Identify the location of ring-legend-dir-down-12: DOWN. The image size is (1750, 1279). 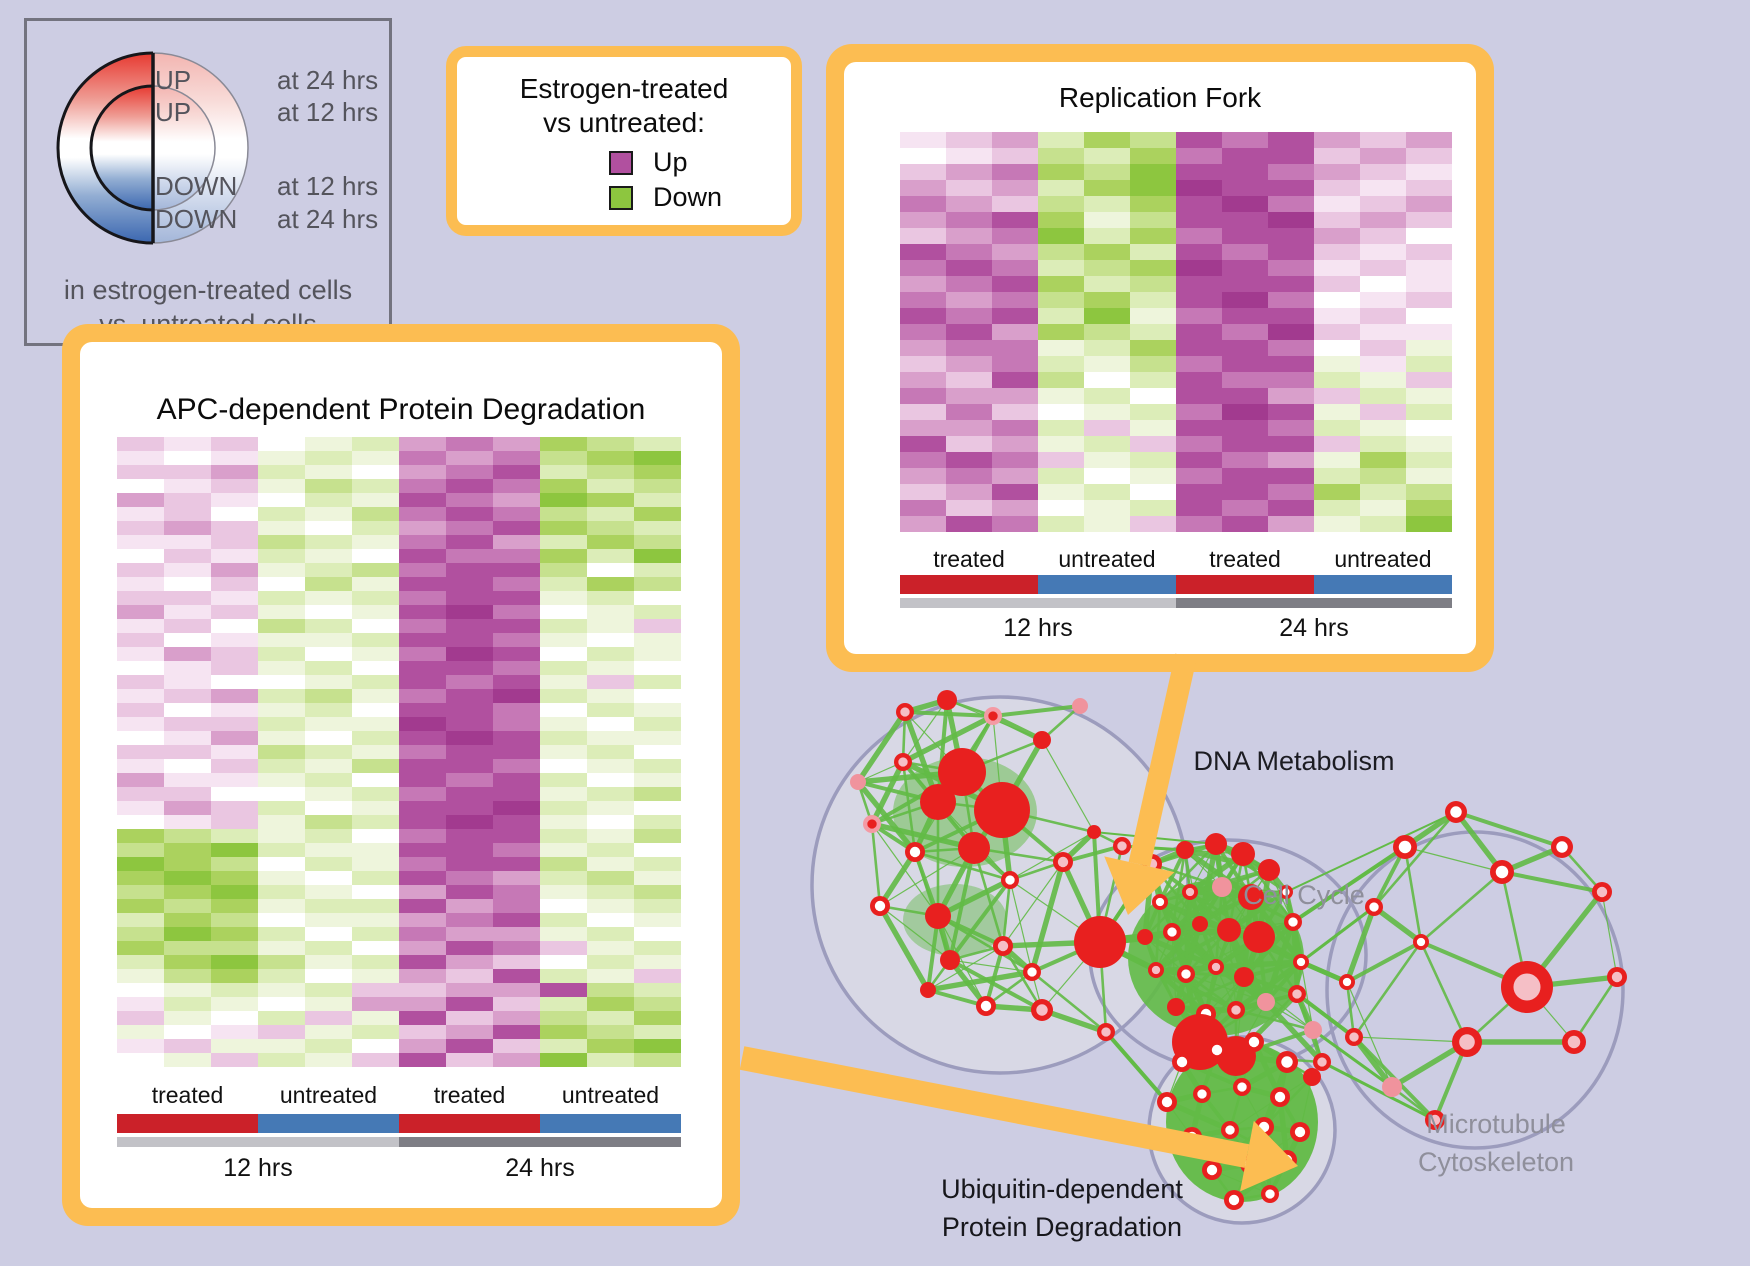
(196, 186).